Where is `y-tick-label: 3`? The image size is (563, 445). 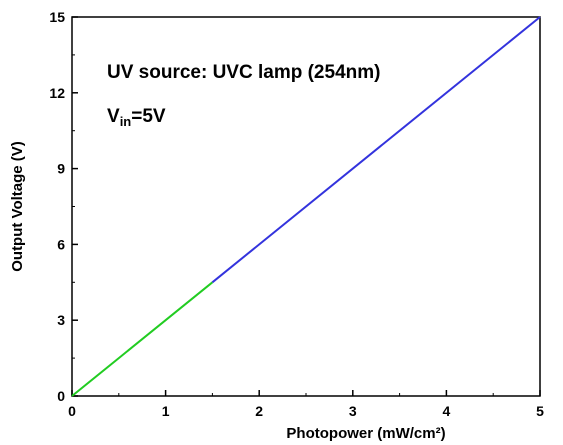 y-tick-label: 3 is located at coordinates (61, 320).